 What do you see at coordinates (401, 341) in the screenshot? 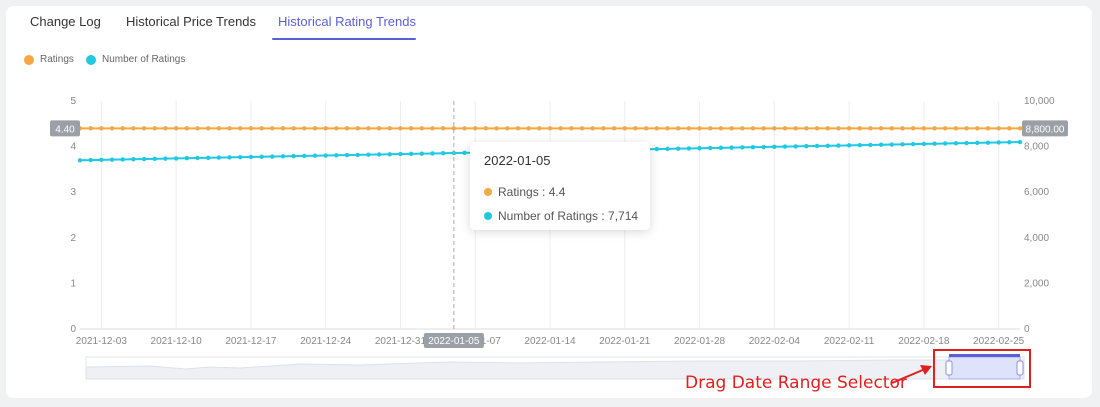
I see `x-tick-label: 2021-12-31` at bounding box center [401, 341].